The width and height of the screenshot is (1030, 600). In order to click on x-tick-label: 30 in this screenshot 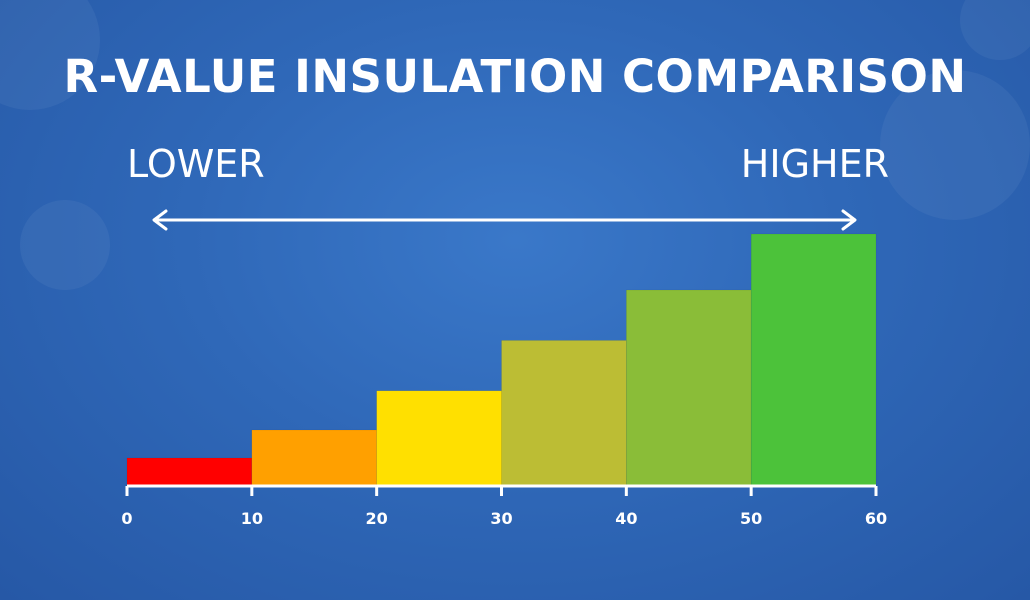, I will do `click(501, 518)`.